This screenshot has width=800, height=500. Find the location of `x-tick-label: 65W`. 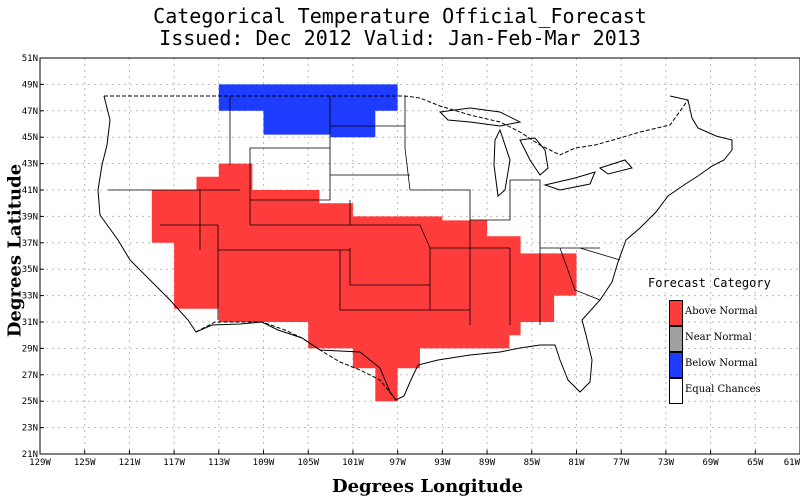

x-tick-label: 65W is located at coordinates (755, 463).